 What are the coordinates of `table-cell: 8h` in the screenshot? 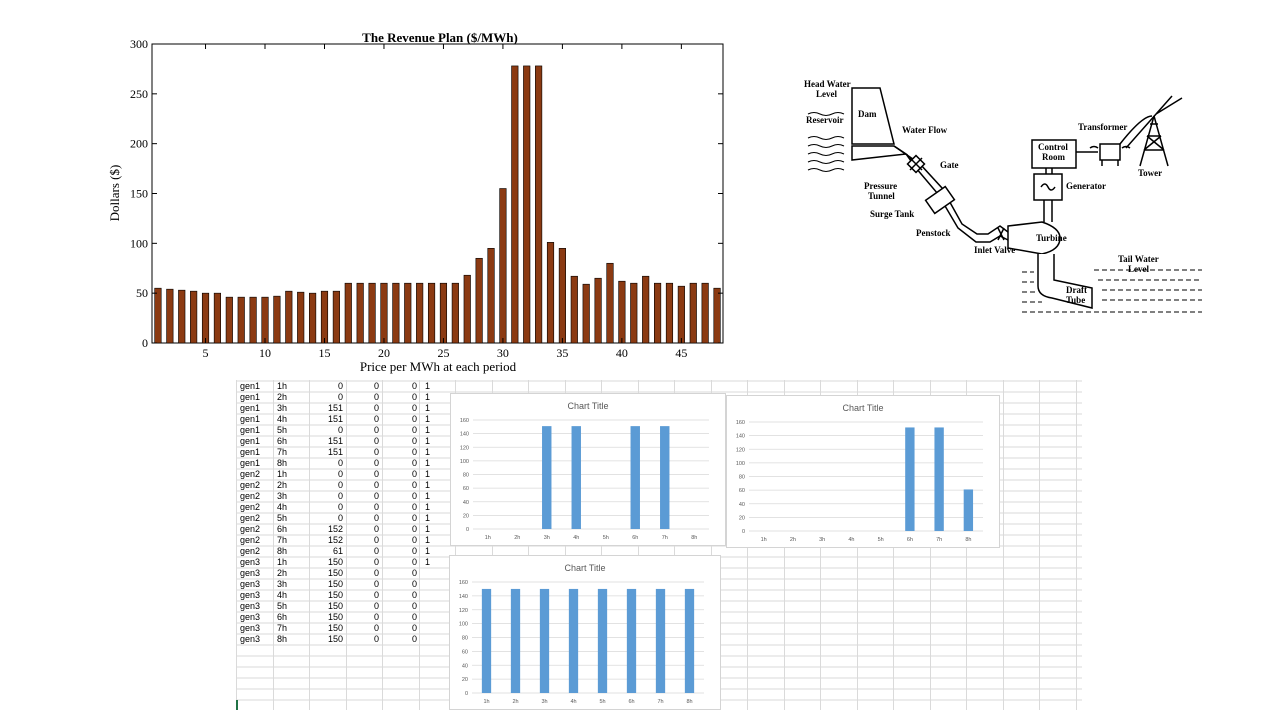 It's located at (282, 463).